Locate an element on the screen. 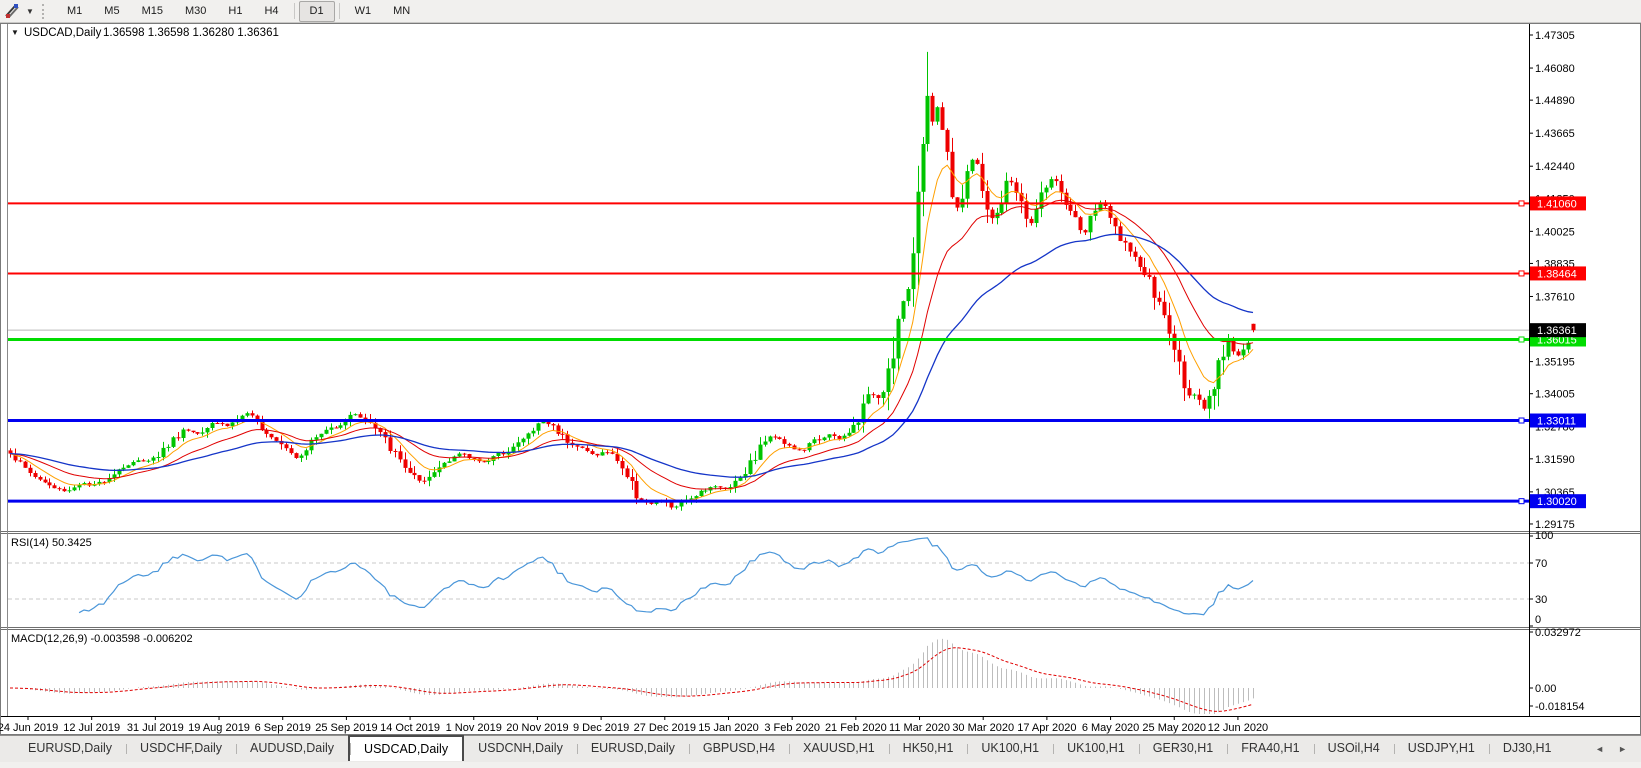 The image size is (1641, 768). chart-tab-gbpusd-h4: GBPUSD,H4 is located at coordinates (738, 749).